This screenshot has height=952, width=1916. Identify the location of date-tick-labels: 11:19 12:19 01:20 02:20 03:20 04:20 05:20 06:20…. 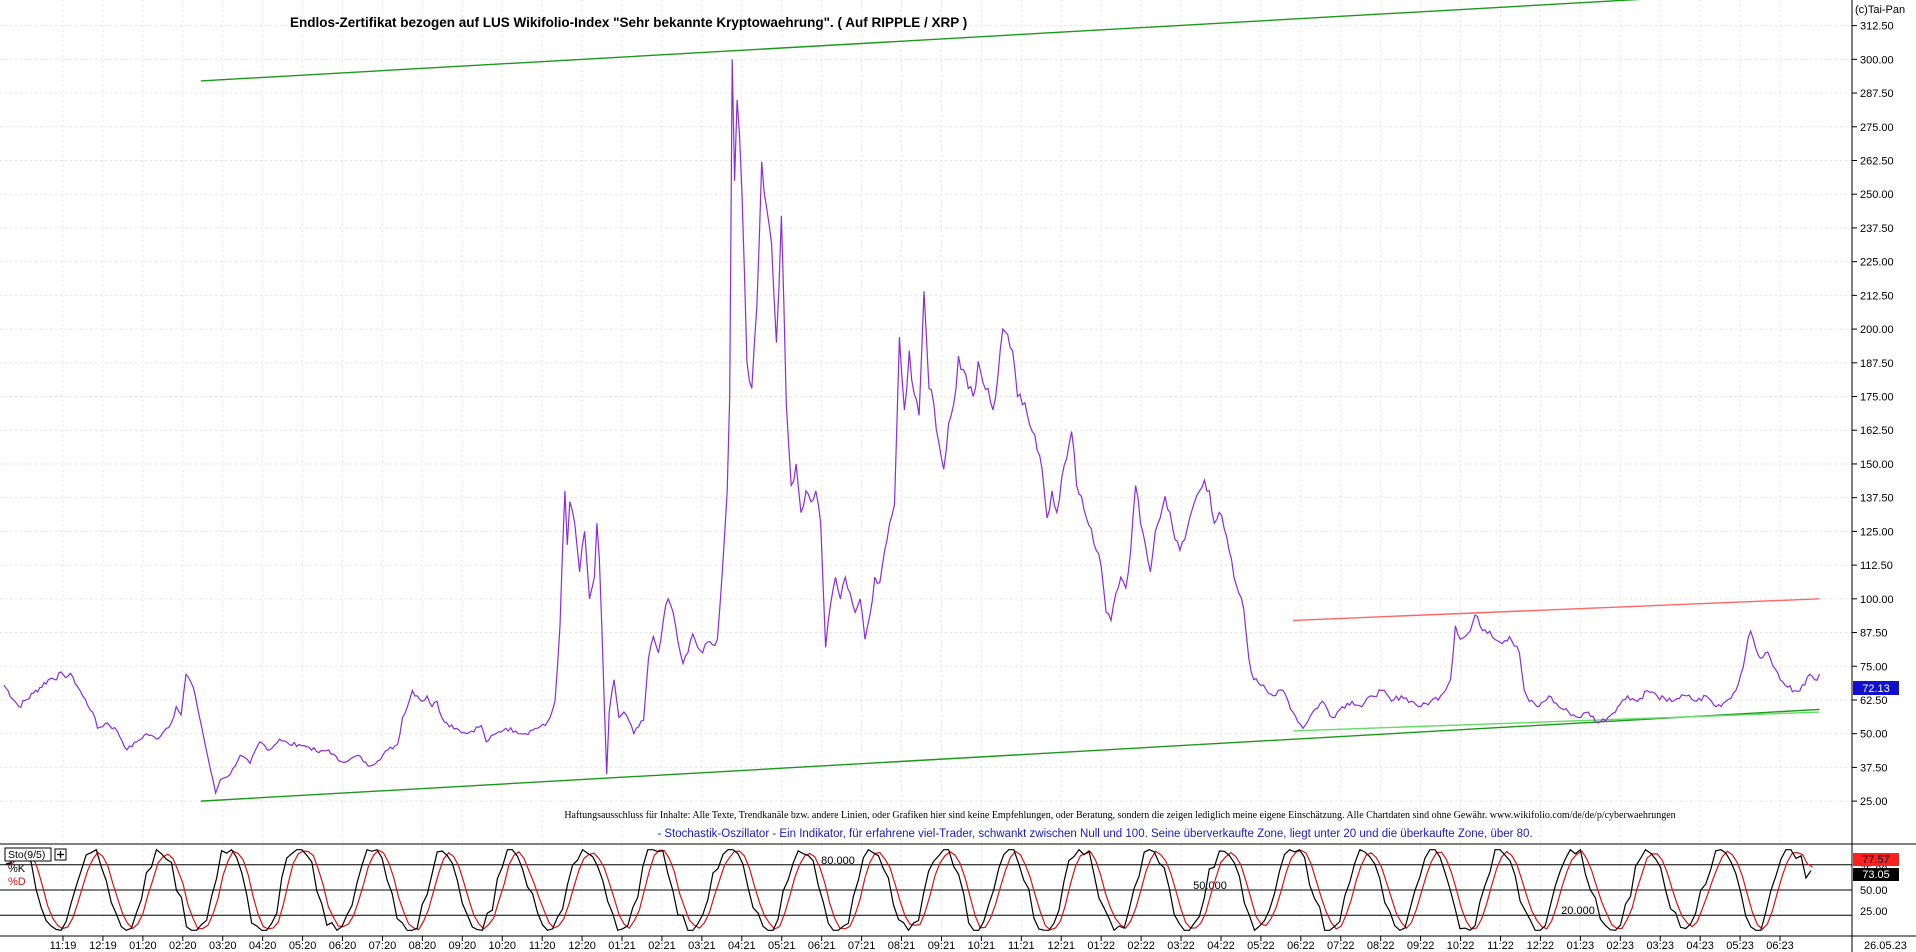
(922, 944).